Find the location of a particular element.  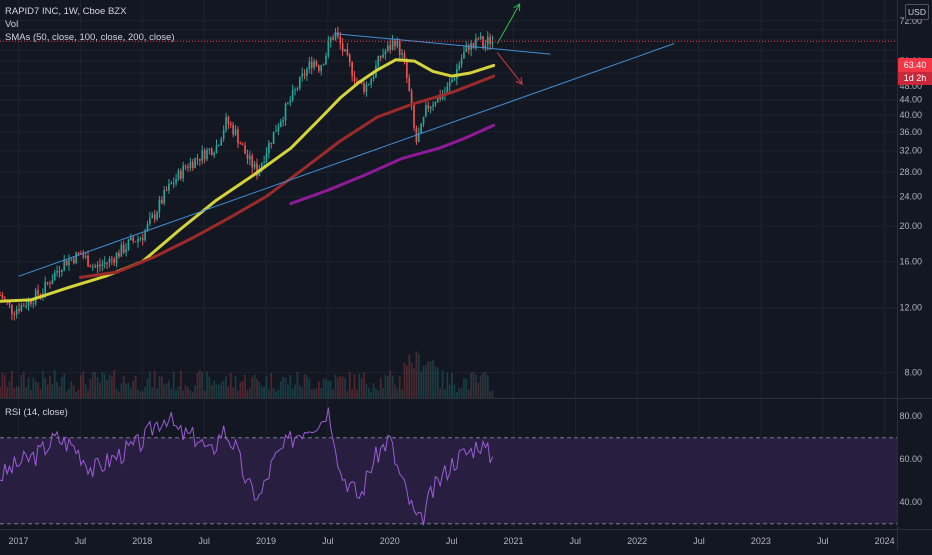

price-tick-label: 20.00 is located at coordinates (910, 226).